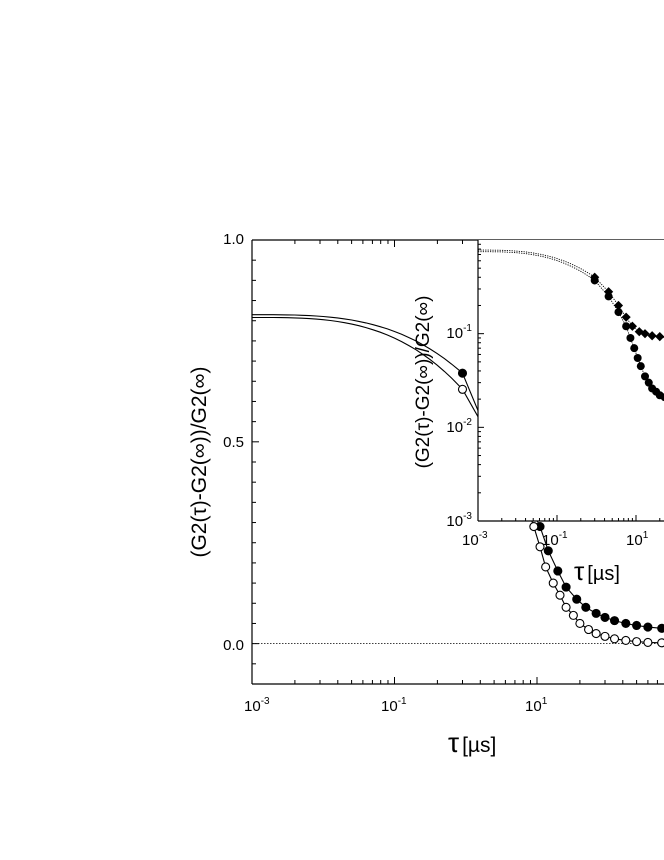  I want to click on inset-background, so click(571, 380).